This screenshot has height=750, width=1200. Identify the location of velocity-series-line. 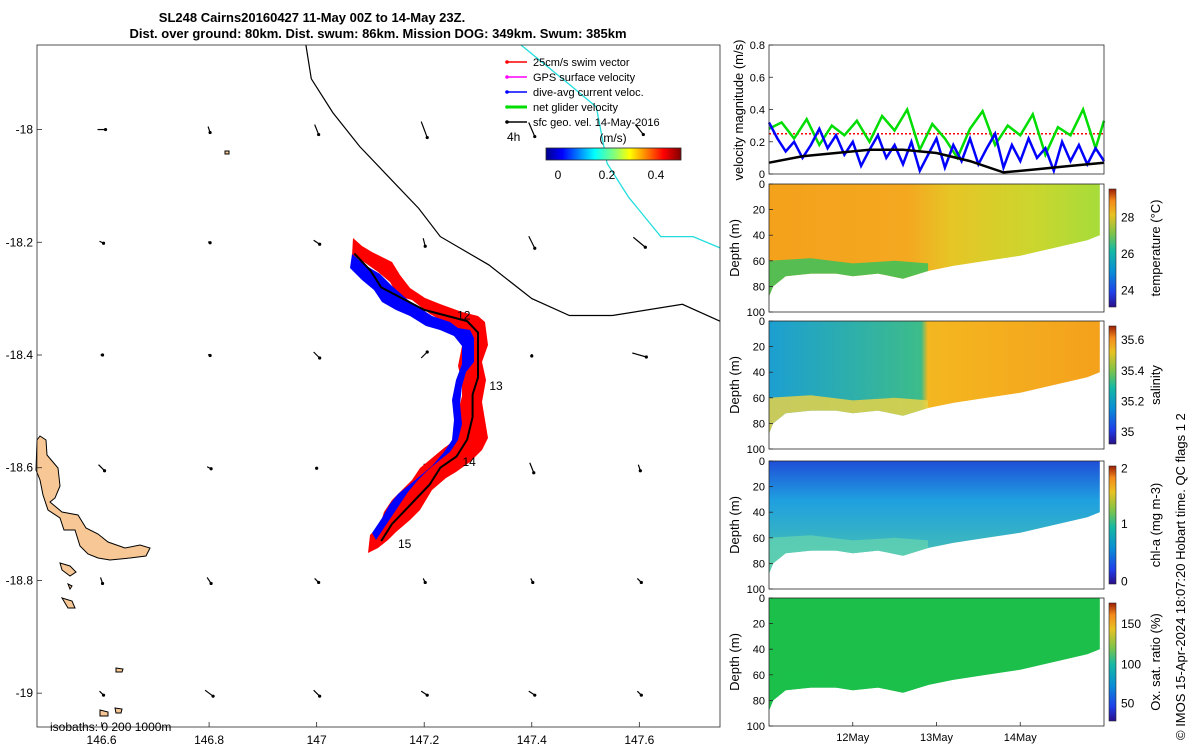
(936, 161).